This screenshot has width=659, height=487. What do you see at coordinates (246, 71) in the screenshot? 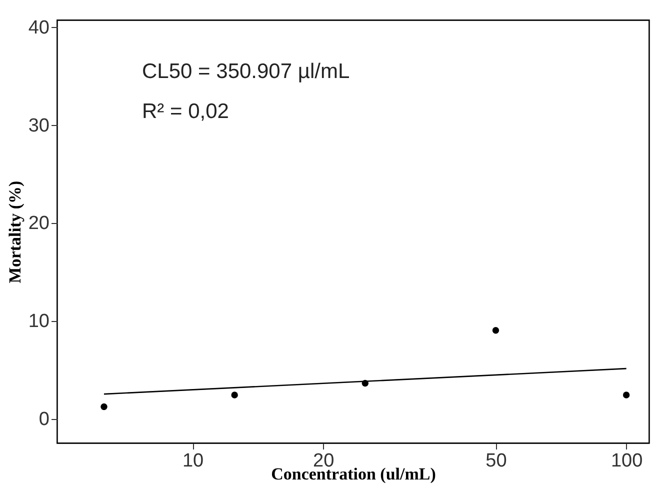
I see `annotation: CL50 = 350.907 µl/mL` at bounding box center [246, 71].